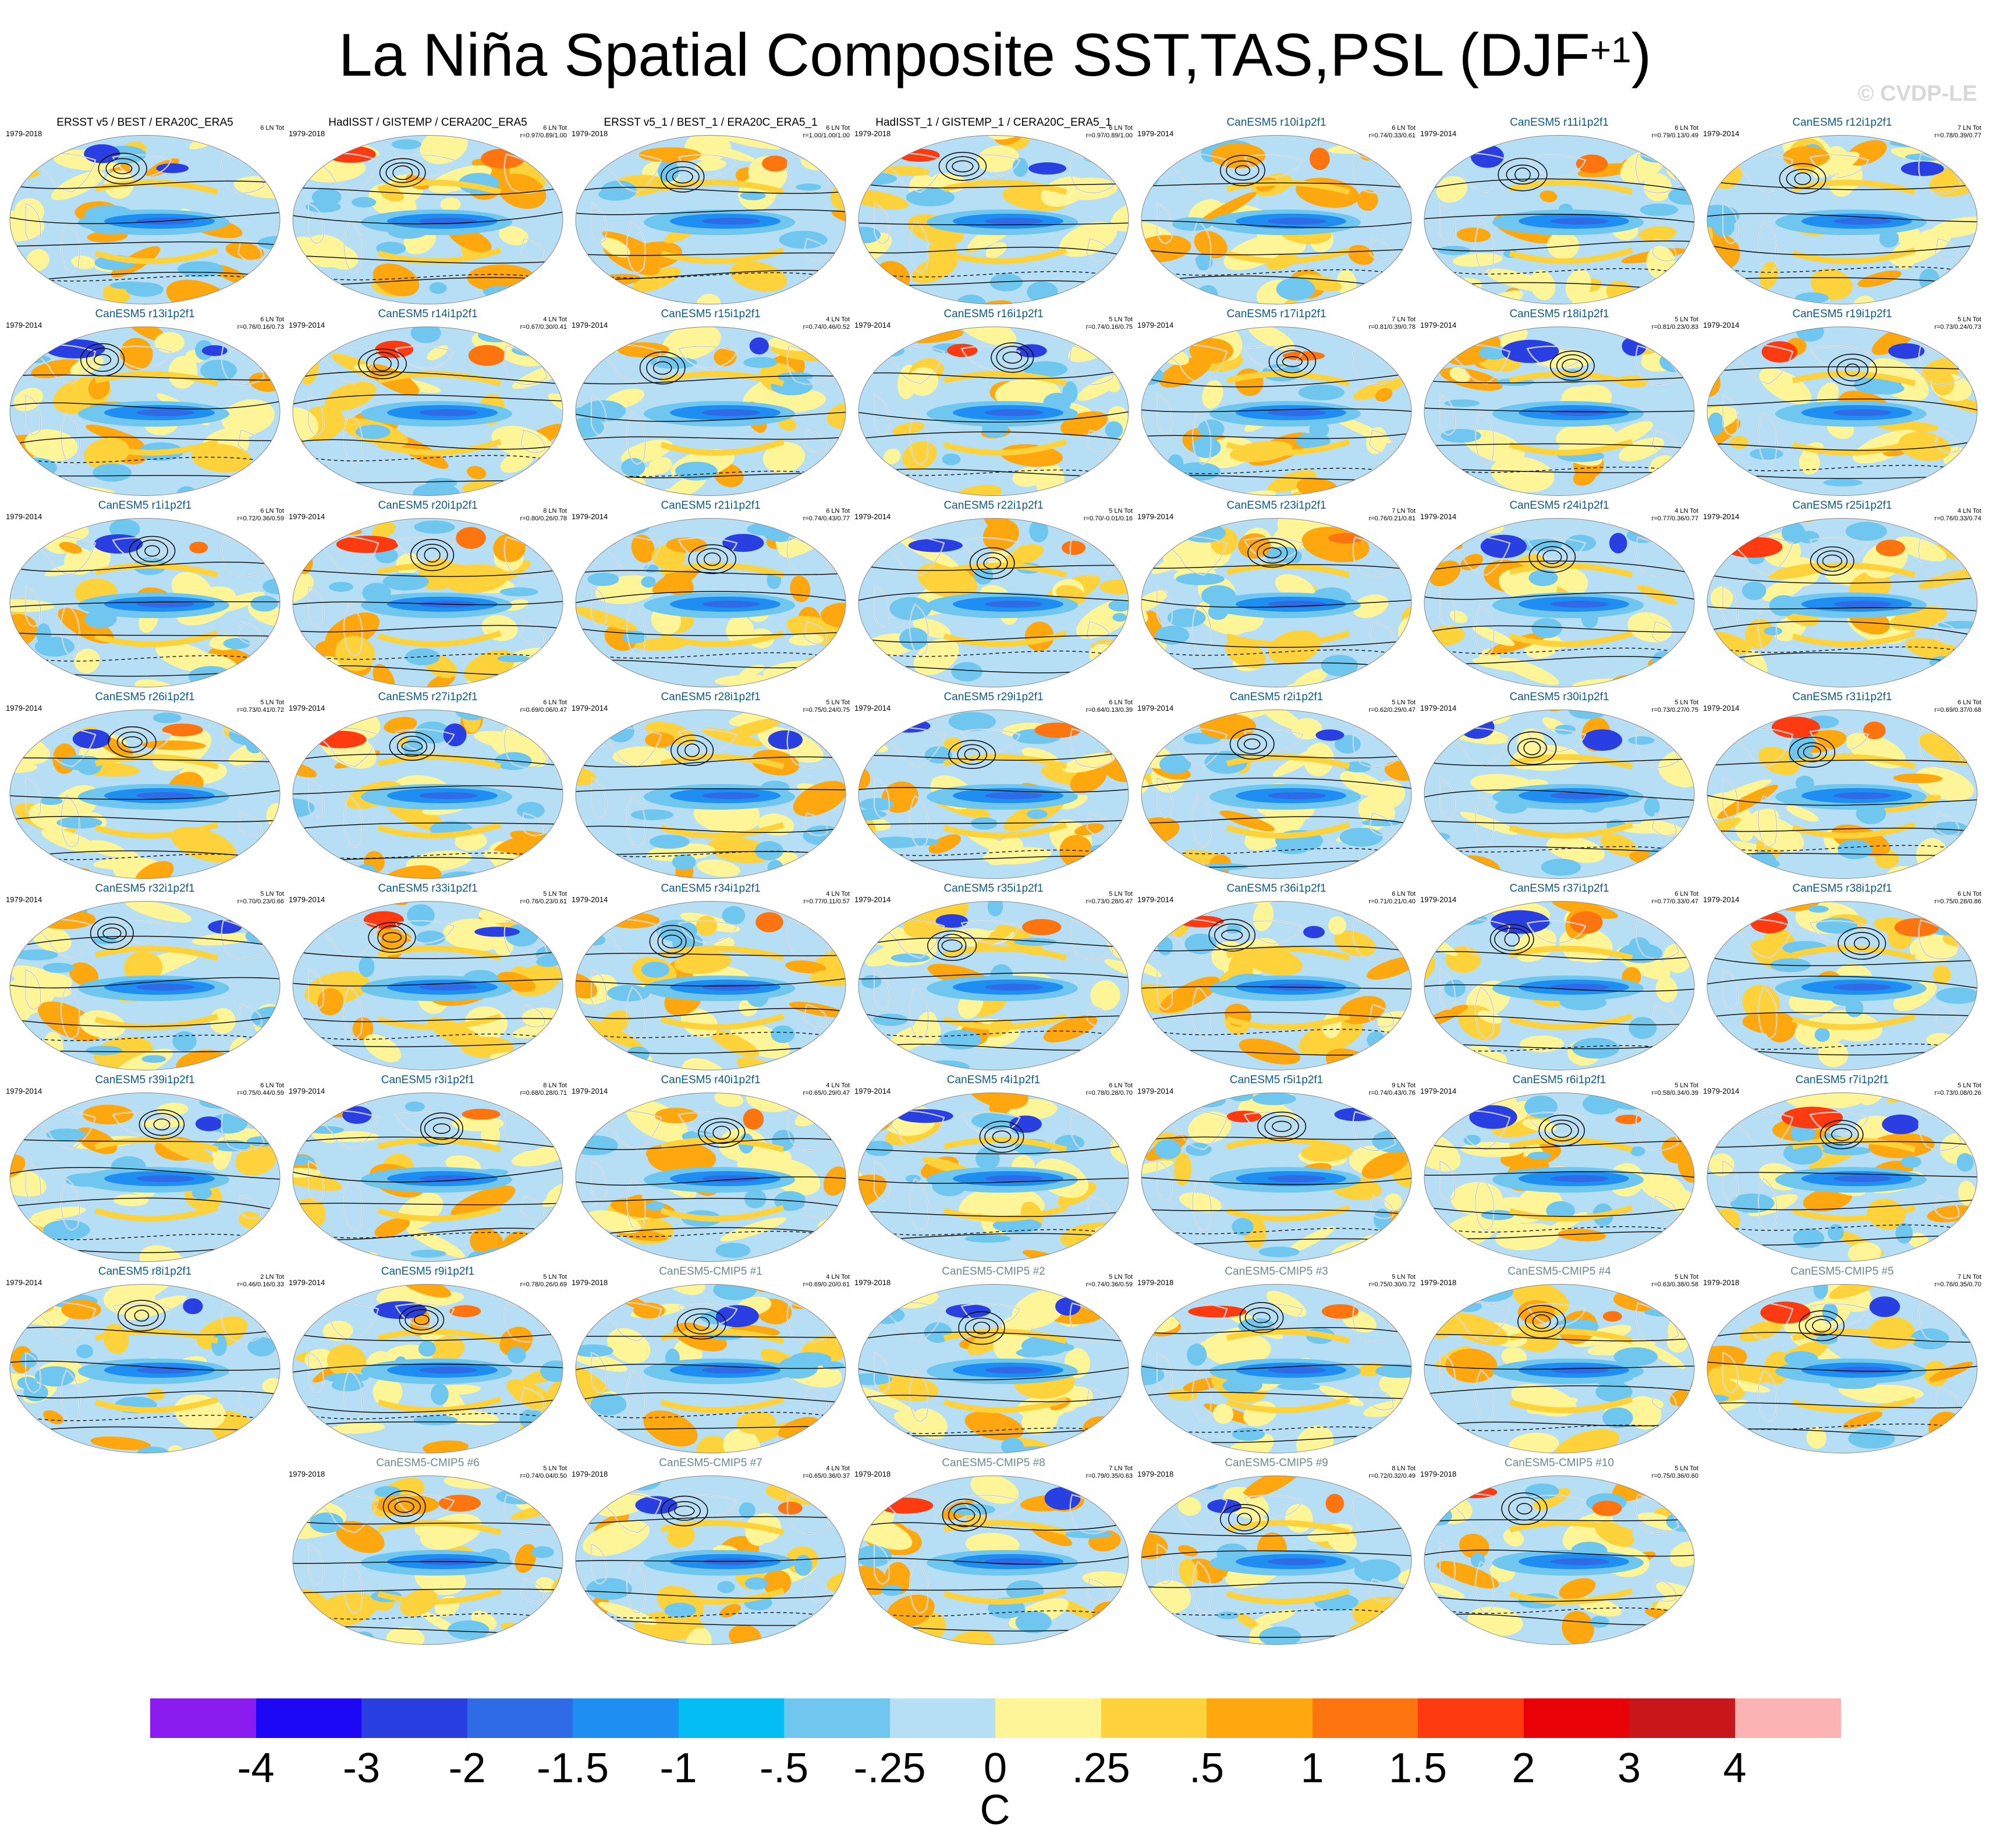 The image size is (1990, 1848). Describe the element at coordinates (711, 888) in the screenshot. I see `panel-title: CanESM5 r34i1p2f1` at that location.